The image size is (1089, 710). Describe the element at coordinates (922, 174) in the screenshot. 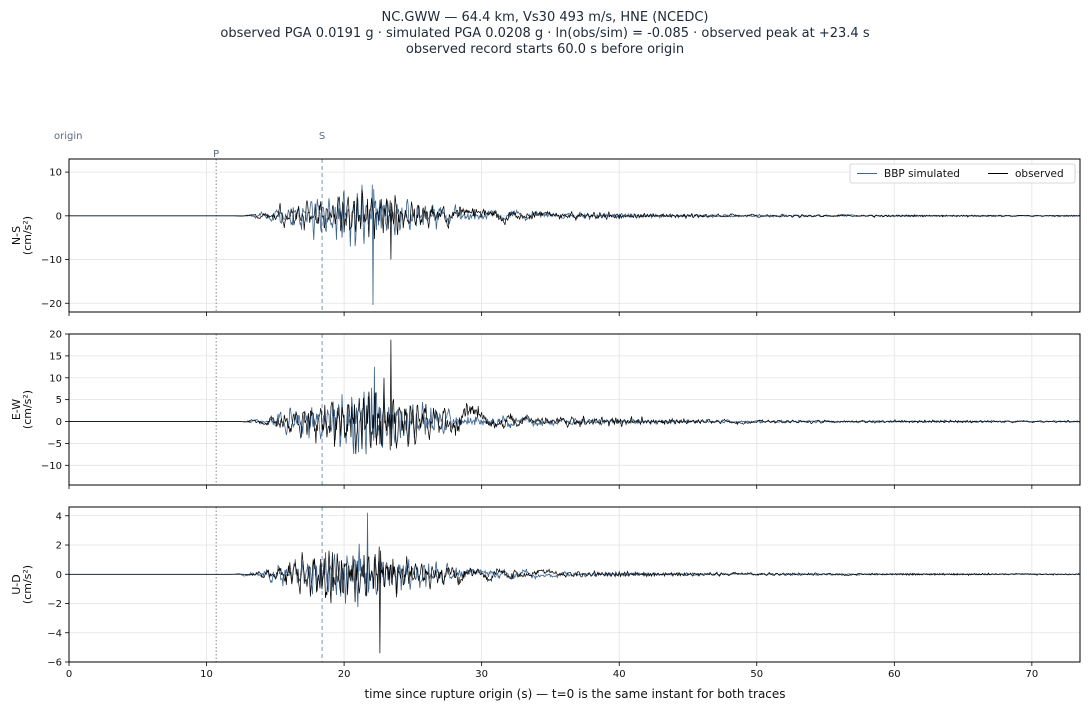

I see `legend-label-1: BBP simulated` at that location.